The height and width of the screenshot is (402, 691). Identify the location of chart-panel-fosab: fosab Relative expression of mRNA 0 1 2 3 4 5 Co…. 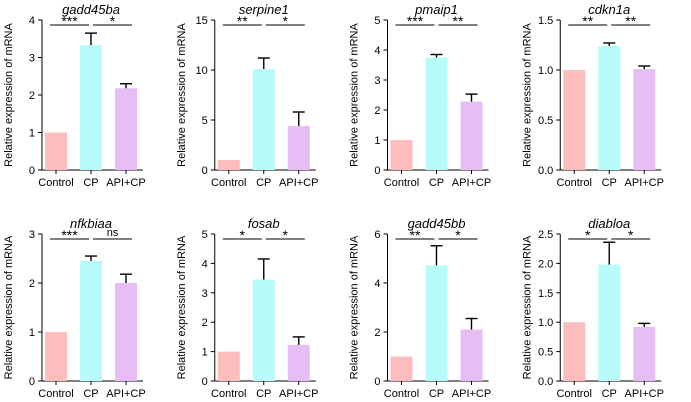
(247, 308).